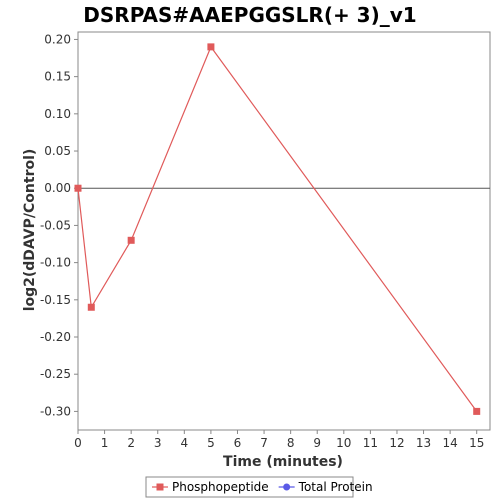 This screenshot has height=500, width=500. Describe the element at coordinates (283, 462) in the screenshot. I see `x-axis-label: Time (minutes)` at that location.